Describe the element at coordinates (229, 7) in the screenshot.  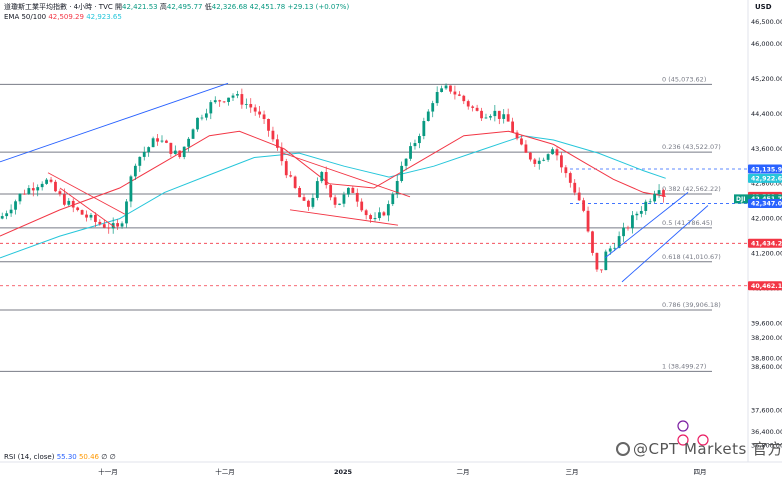
I see `low-value: 42,326.68` at that location.